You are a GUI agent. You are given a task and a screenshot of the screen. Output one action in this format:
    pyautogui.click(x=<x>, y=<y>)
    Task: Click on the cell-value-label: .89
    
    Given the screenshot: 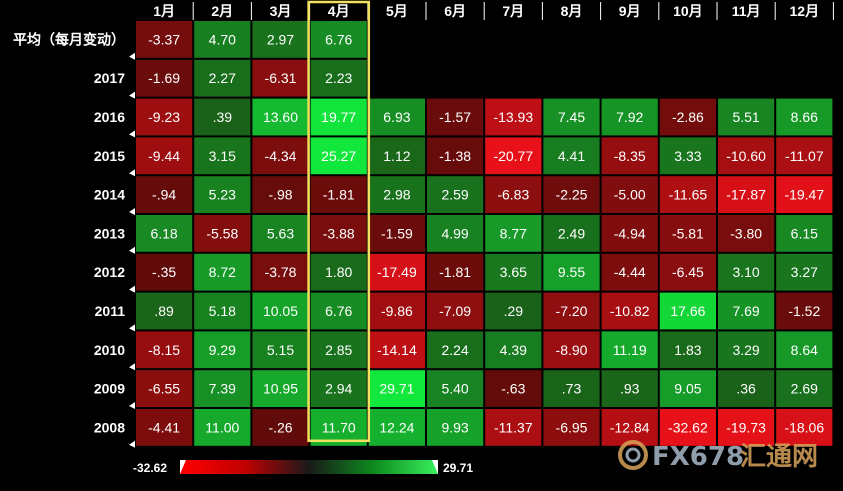 What is the action you would take?
    pyautogui.click(x=164, y=311)
    